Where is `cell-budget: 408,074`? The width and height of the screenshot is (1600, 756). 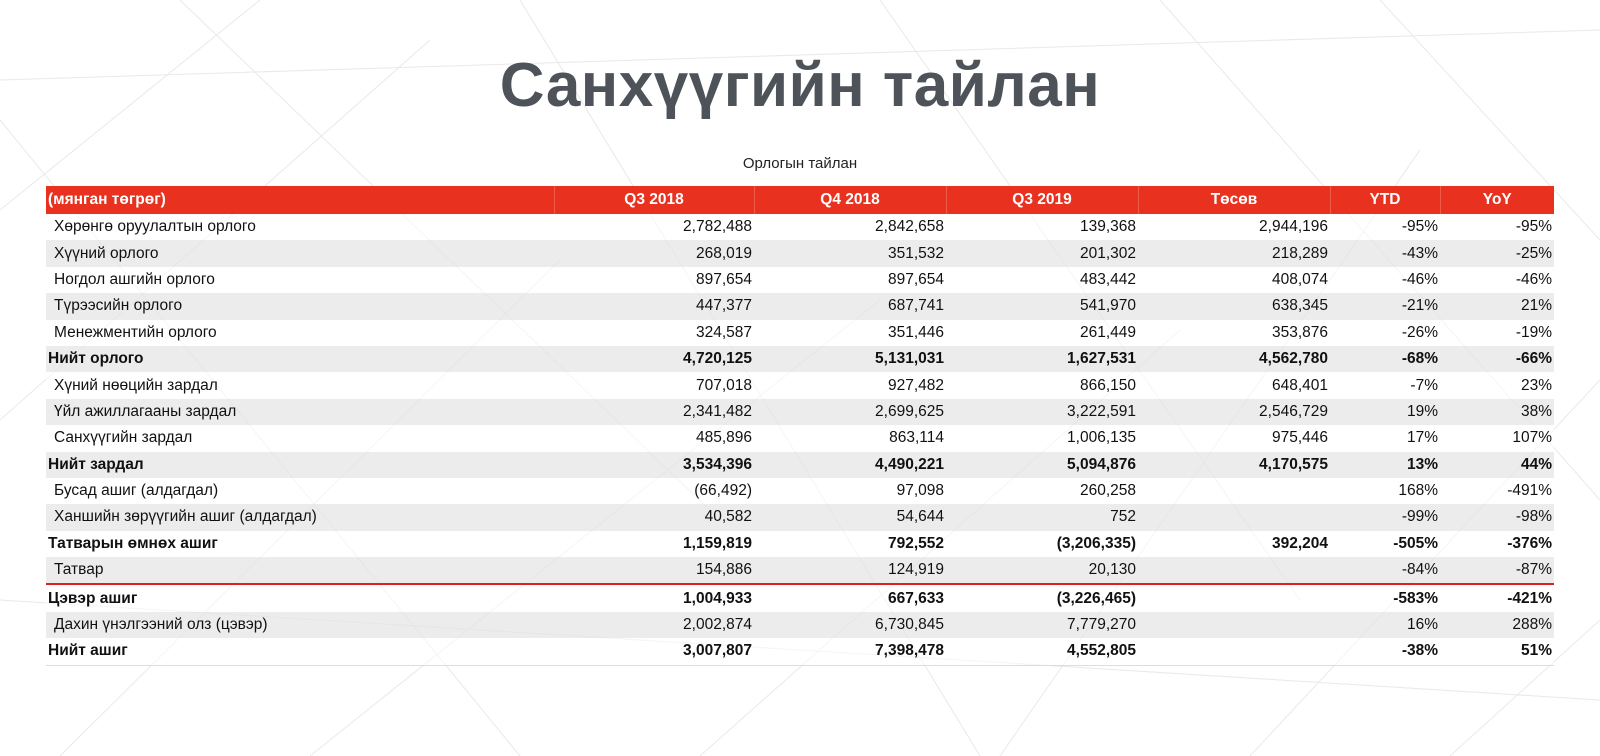 cell-budget: 408,074 is located at coordinates (1234, 280).